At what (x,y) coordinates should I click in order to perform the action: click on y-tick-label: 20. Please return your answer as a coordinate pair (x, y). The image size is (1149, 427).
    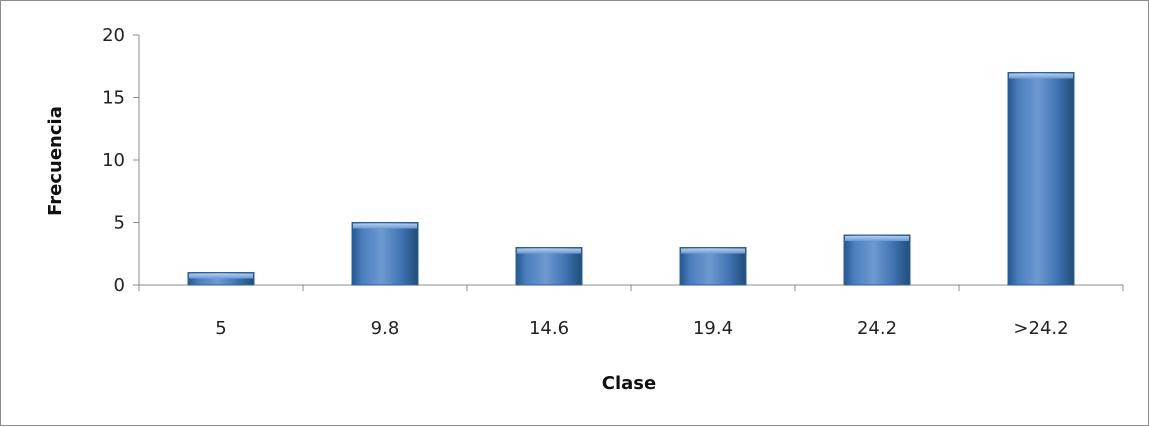
    Looking at the image, I should click on (113, 35).